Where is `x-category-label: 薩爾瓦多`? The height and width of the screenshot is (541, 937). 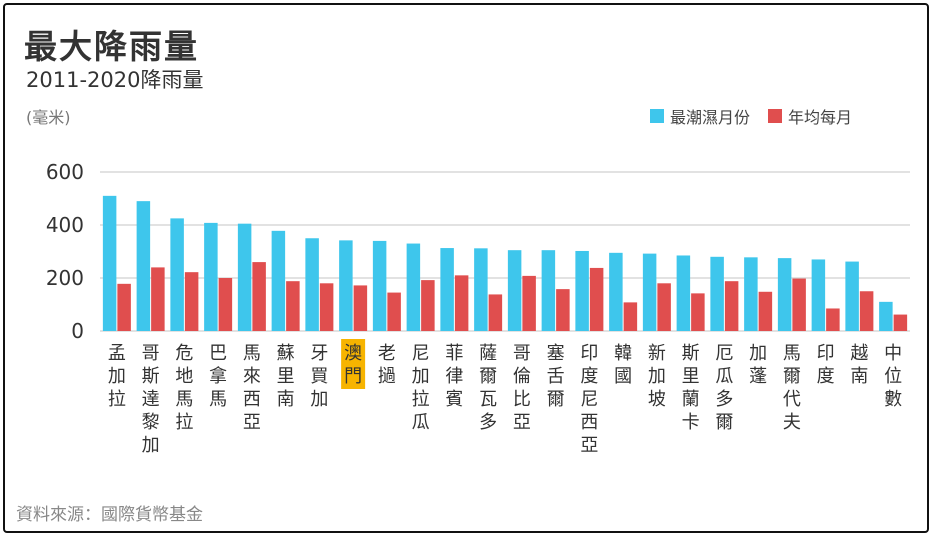
x-category-label: 薩爾瓦多 is located at coordinates (488, 388).